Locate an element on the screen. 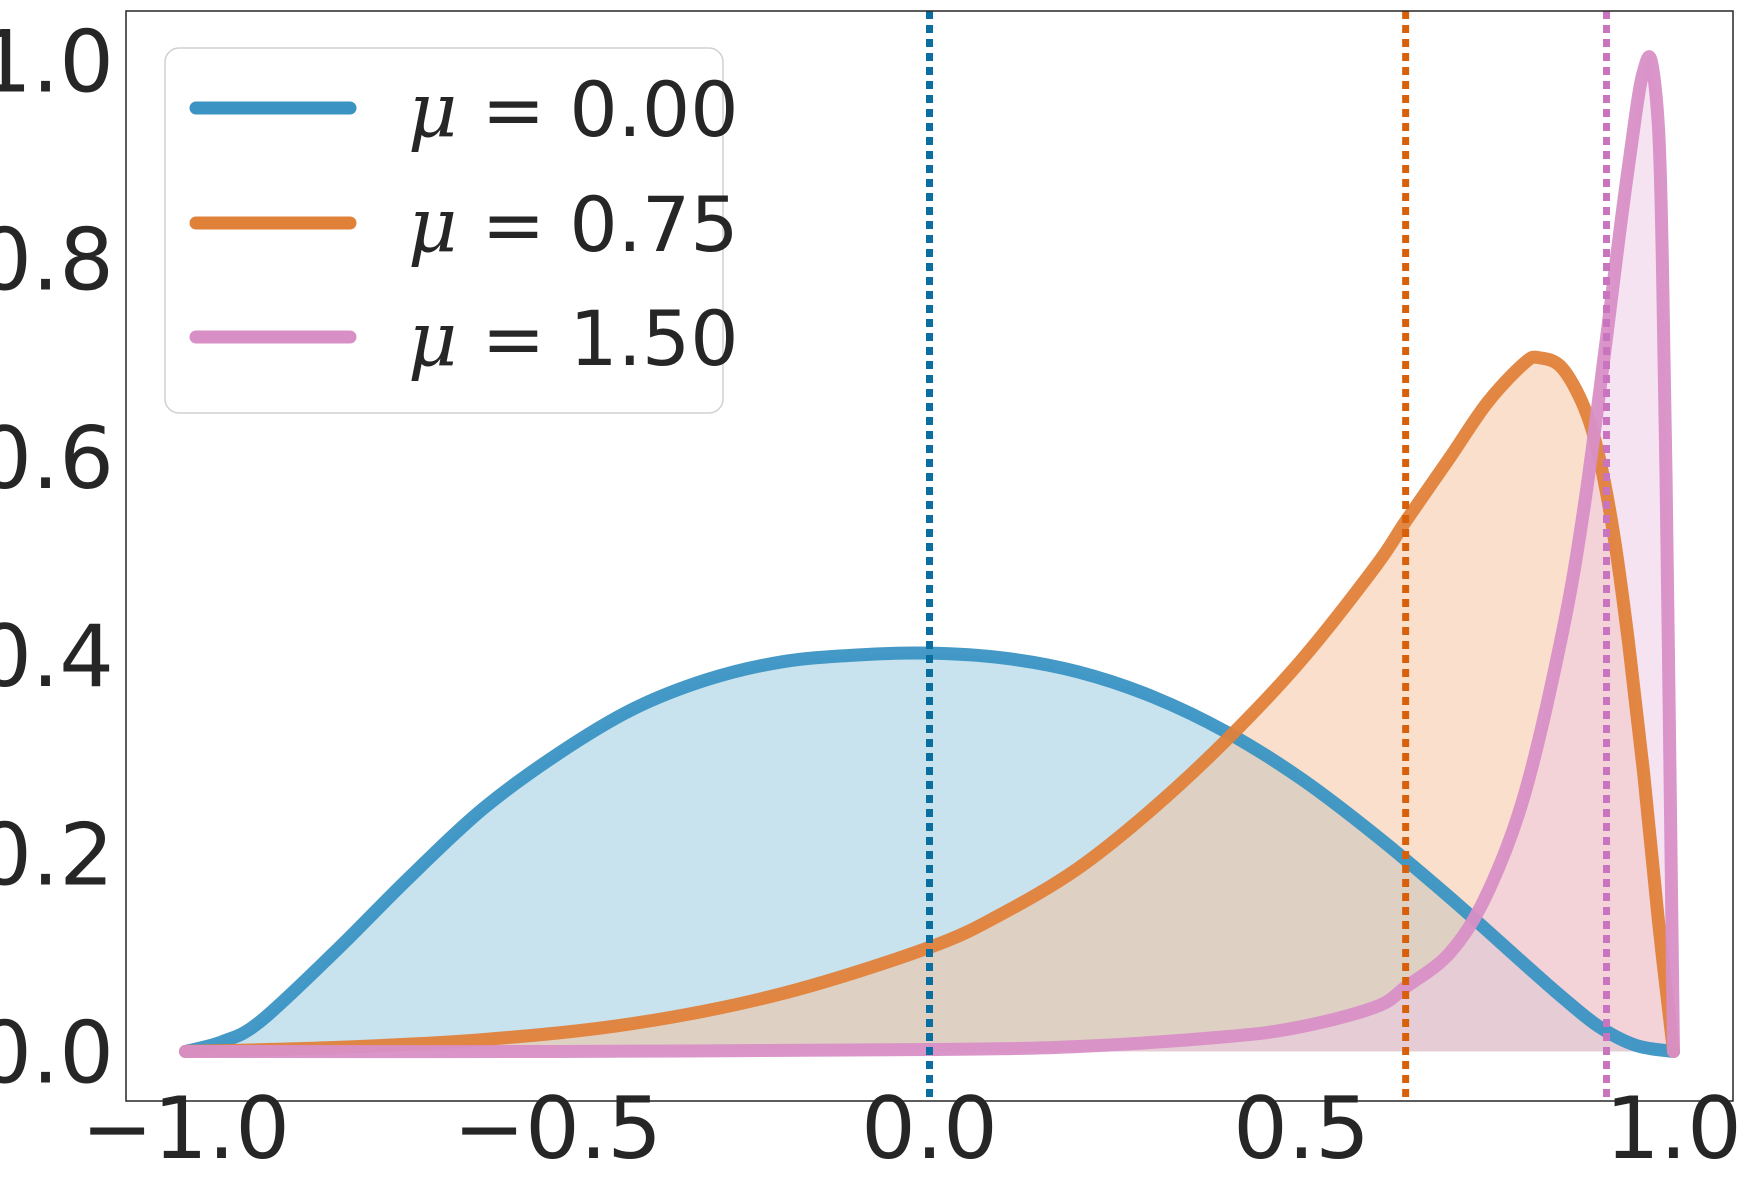 The width and height of the screenshot is (1743, 1190). x-tick-label: −1.0 is located at coordinates (185, 1129).